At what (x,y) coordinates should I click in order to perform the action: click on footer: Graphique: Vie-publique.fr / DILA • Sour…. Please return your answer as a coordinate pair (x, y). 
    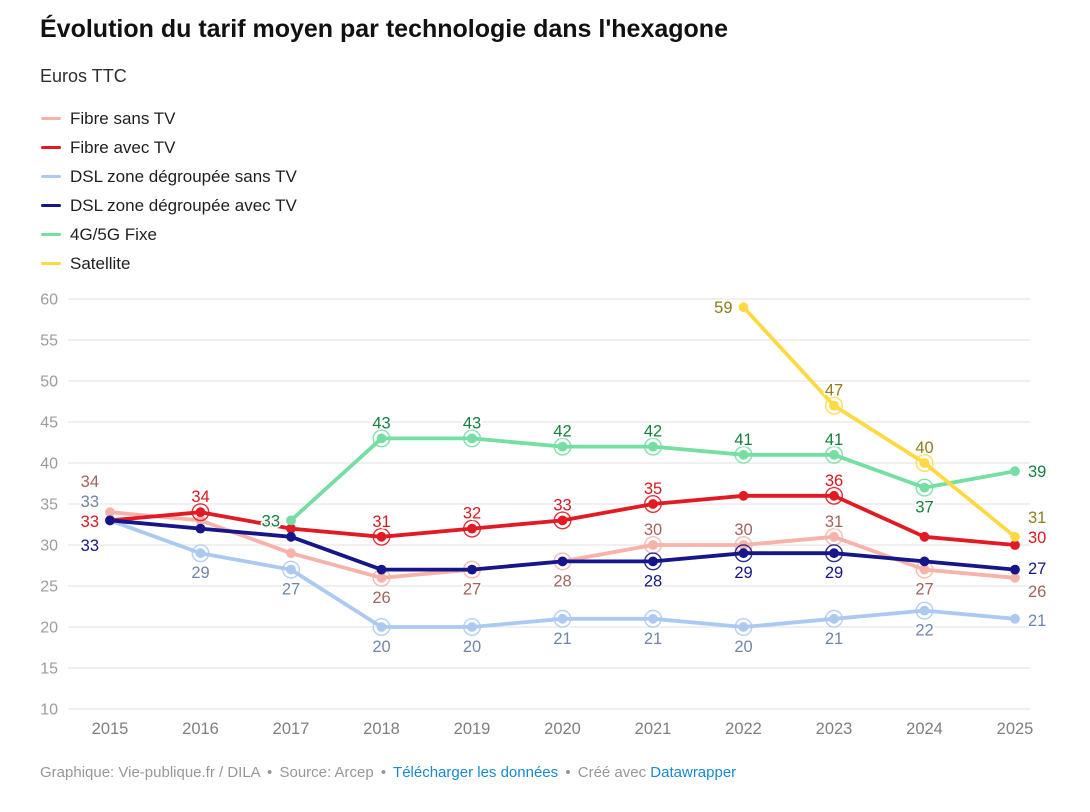
    Looking at the image, I should click on (388, 772).